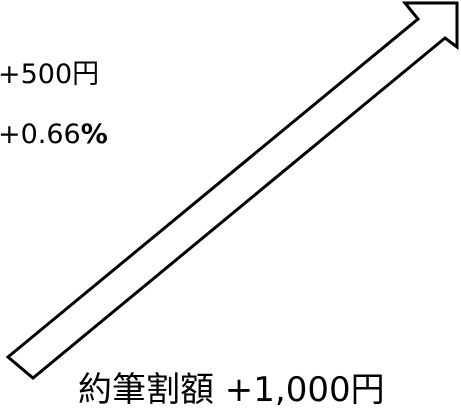  I want to click on price-change-percent: +0.66%, so click(54, 134).